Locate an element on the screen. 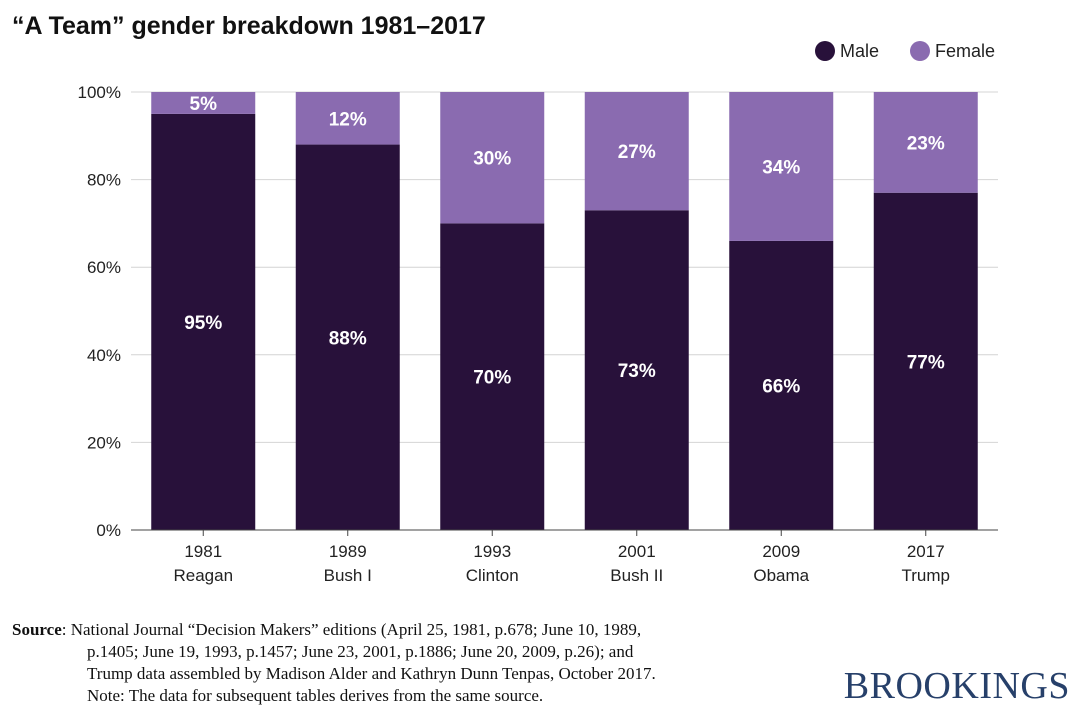 Image resolution: width=1080 pixels, height=712 pixels. bar-male-1993 is located at coordinates (492, 376).